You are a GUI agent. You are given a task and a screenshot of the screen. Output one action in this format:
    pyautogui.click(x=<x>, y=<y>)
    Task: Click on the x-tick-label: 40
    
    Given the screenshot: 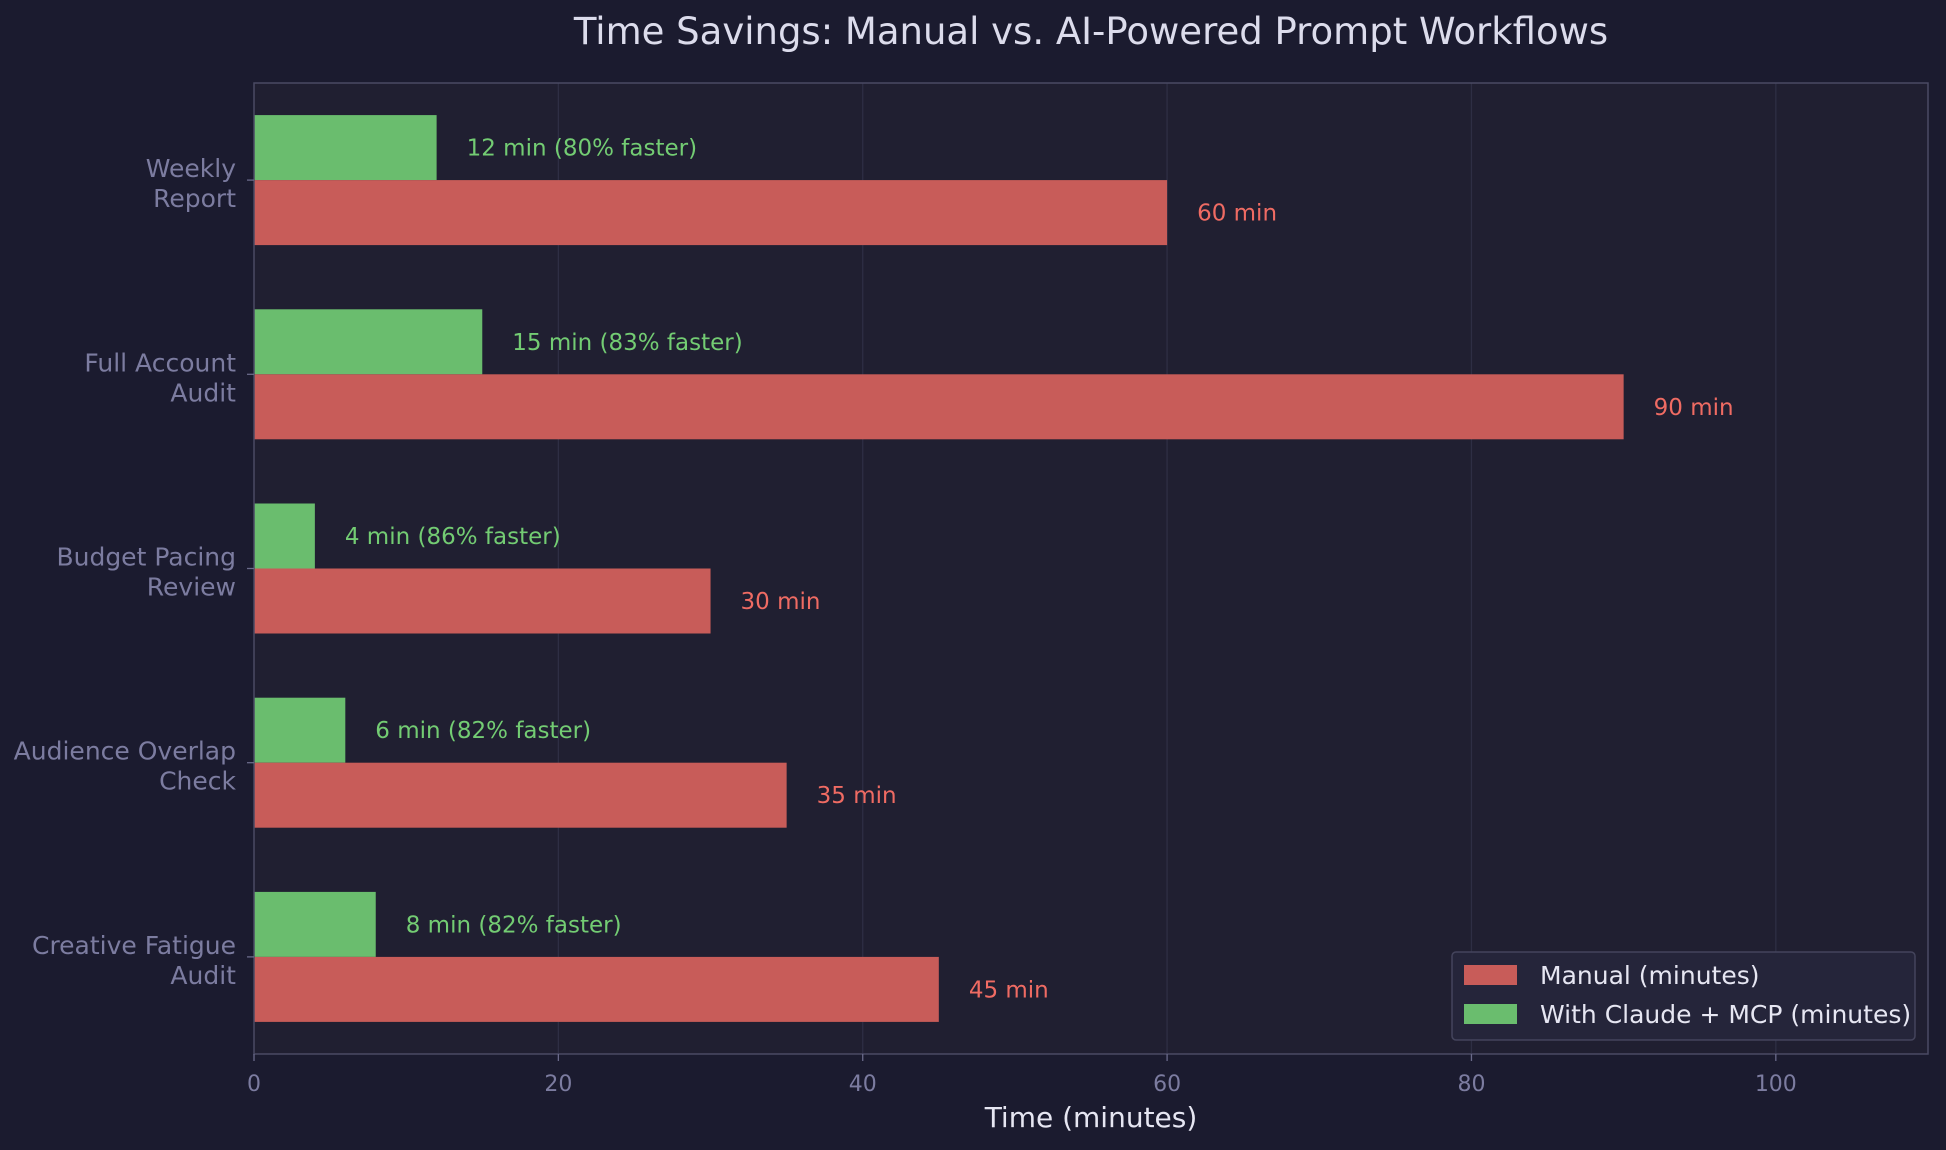 What is the action you would take?
    pyautogui.click(x=863, y=1084)
    